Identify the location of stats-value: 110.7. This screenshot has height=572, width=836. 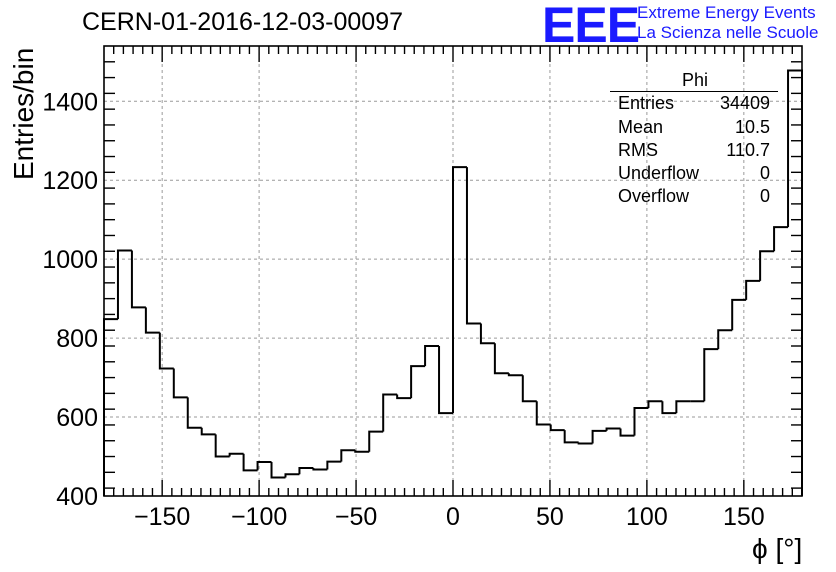
(748, 150).